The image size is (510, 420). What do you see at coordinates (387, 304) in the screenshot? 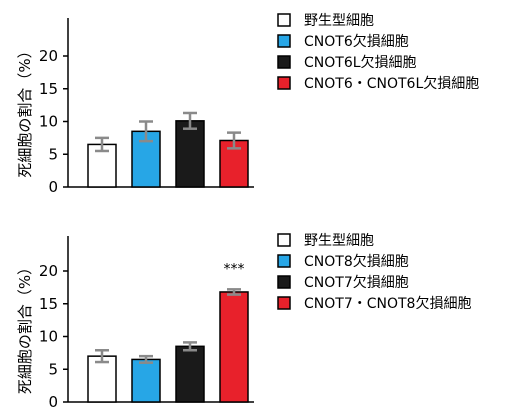
I see `legend-label: CNOT7・CNOT8欠損細胞` at bounding box center [387, 304].